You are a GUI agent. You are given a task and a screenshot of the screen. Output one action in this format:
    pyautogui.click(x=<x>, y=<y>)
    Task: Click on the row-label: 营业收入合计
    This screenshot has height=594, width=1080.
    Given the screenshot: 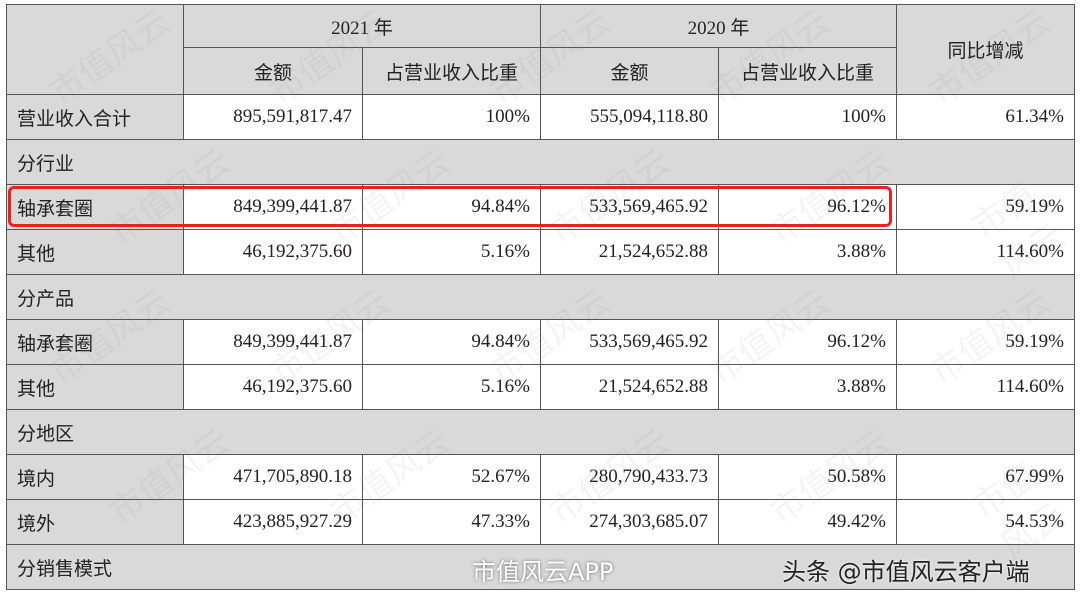 What is the action you would take?
    pyautogui.click(x=95, y=117)
    